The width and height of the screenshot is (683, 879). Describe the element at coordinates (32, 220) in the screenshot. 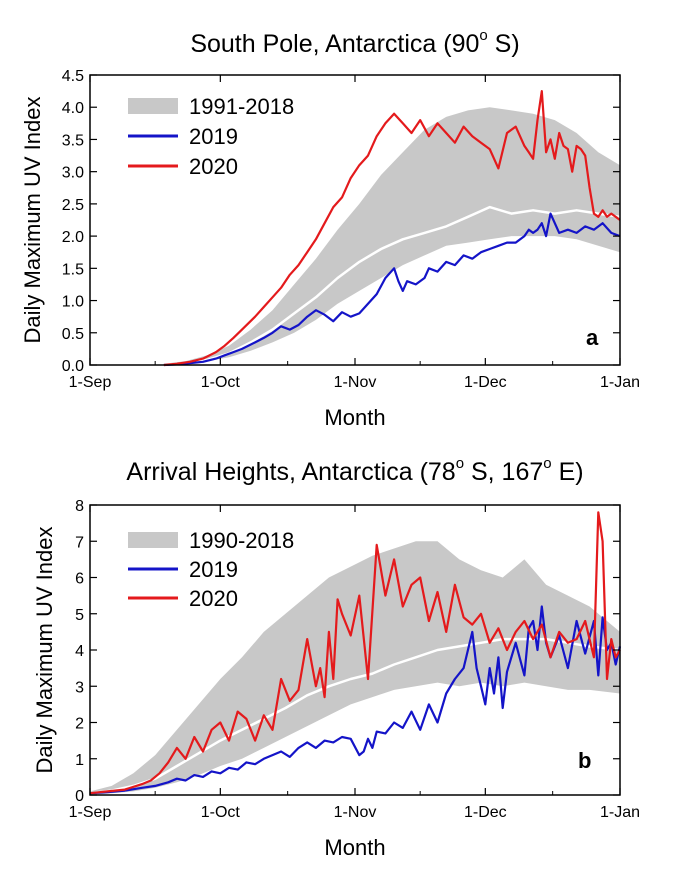

I see `y-axis-label-a: Daily Maximum UV Index` at that location.